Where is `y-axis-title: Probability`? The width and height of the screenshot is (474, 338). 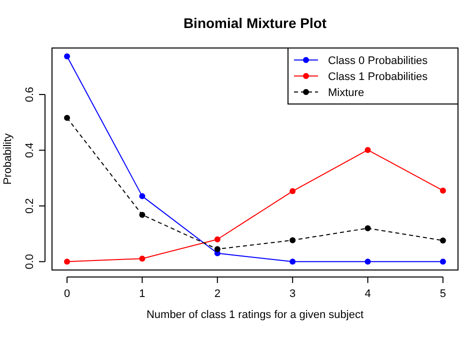 y-axis-title: Probability is located at coordinates (8, 158).